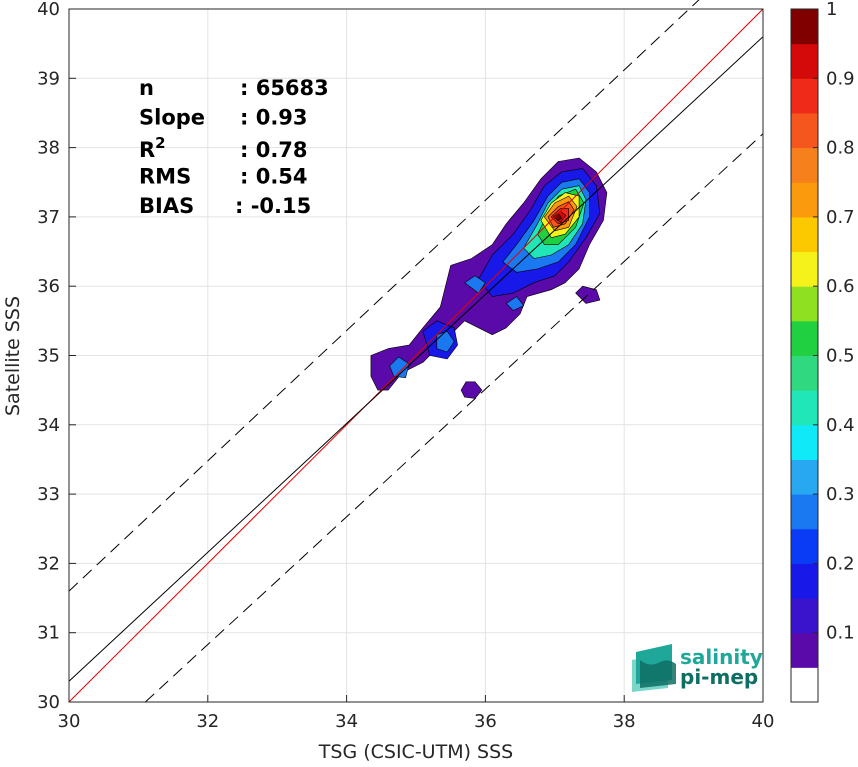 Image resolution: width=858 pixels, height=767 pixels. What do you see at coordinates (840, 217) in the screenshot?
I see `colorbar-tick-label: 0.7` at bounding box center [840, 217].